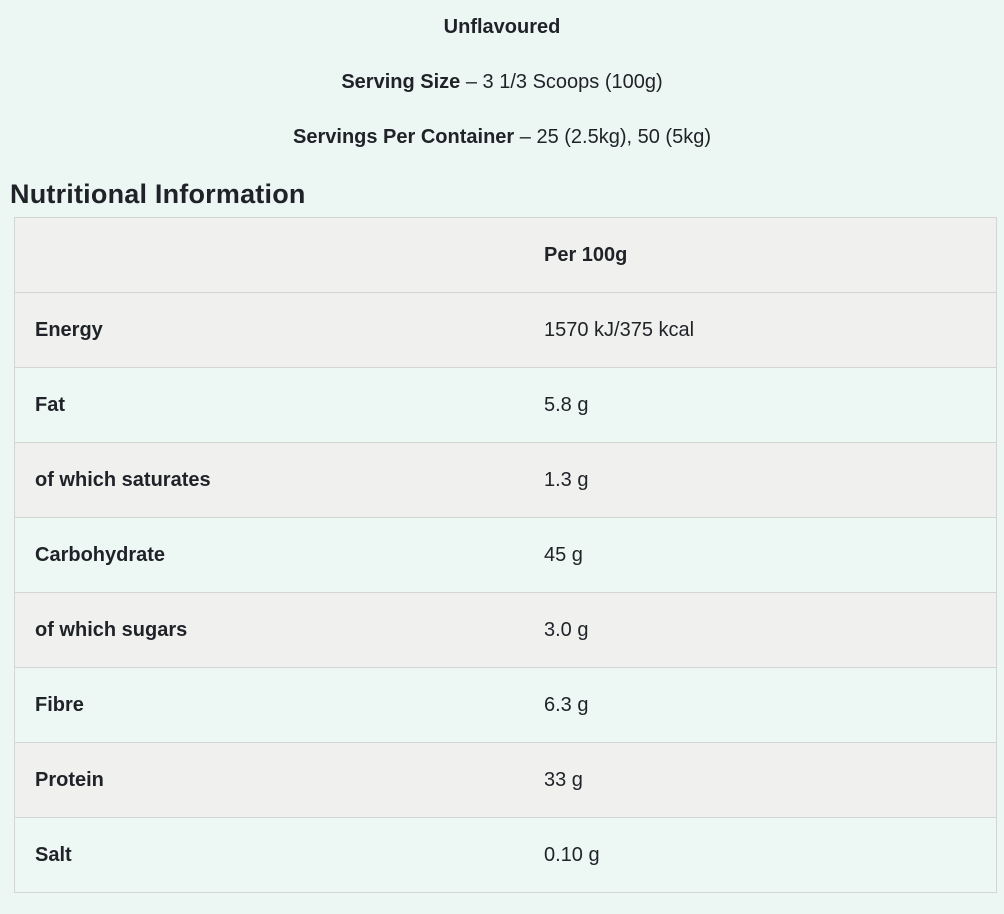  I want to click on header-cell-empty, so click(270, 255).